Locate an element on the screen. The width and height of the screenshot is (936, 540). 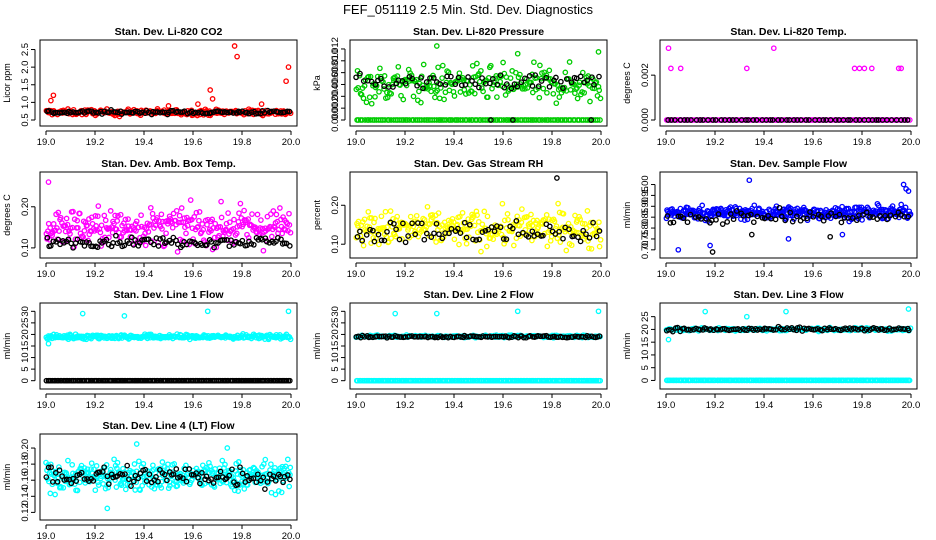
plot-title: Stan. Dev. Li-820 Temp. is located at coordinates (788, 32).